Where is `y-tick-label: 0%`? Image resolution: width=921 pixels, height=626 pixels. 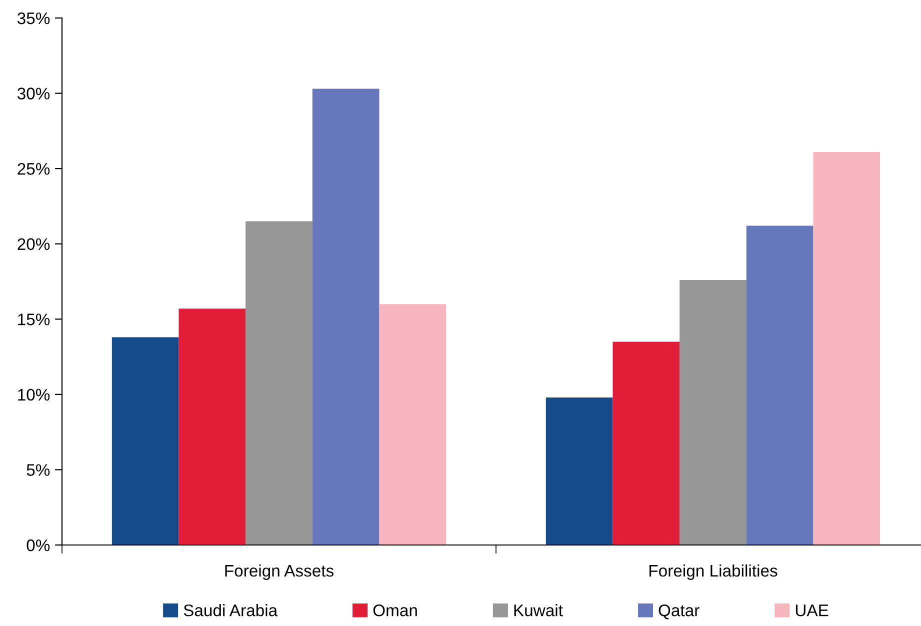 y-tick-label: 0% is located at coordinates (38, 545).